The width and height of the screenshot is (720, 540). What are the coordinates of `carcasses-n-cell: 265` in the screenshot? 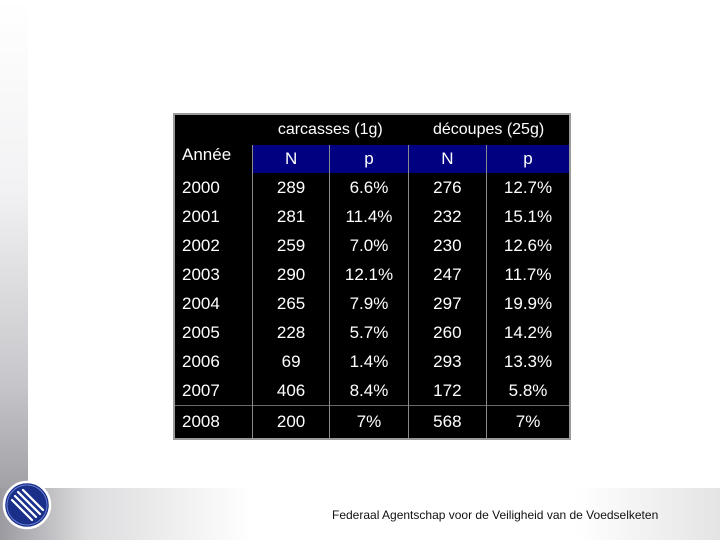 It's located at (290, 303).